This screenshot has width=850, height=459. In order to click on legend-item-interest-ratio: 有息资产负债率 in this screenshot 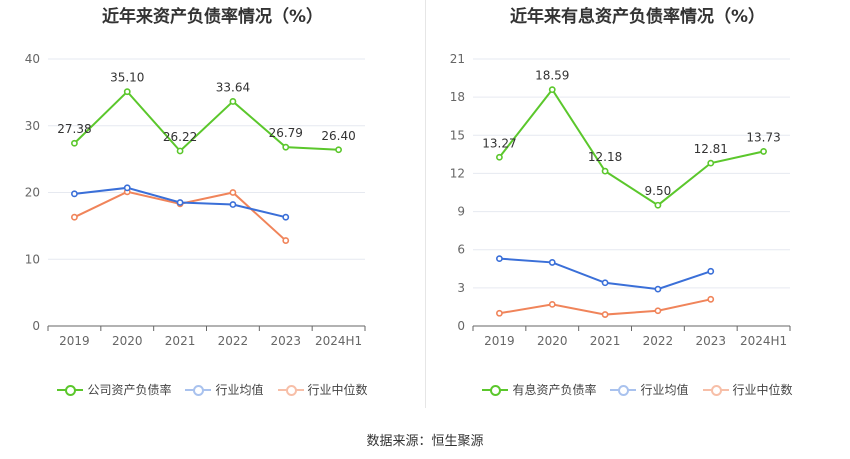, I will do `click(539, 389)`.